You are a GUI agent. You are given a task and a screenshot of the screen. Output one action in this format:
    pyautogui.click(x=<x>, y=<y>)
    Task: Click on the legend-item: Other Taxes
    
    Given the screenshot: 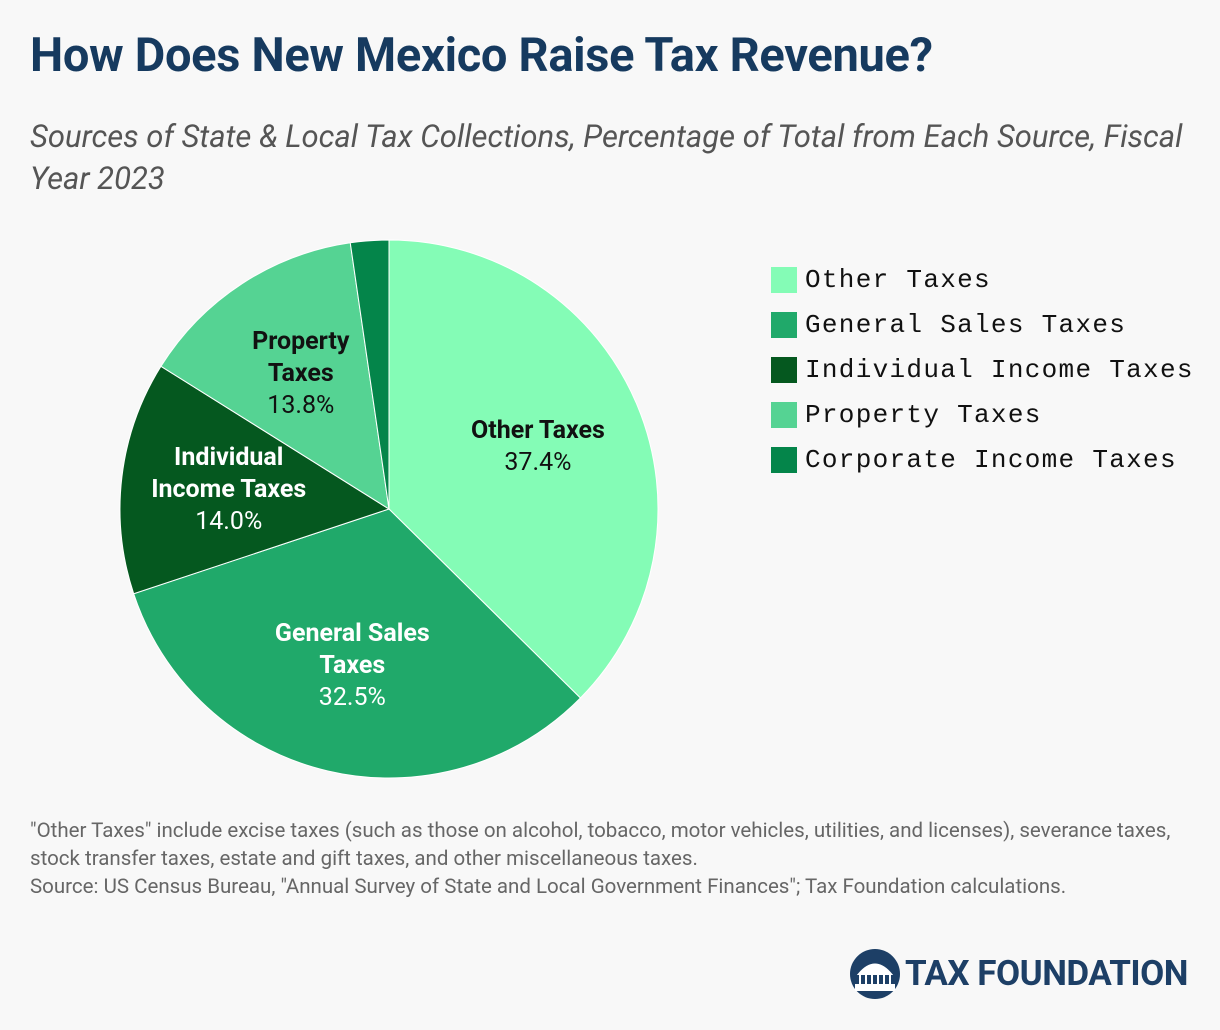 What is the action you would take?
    pyautogui.click(x=982, y=279)
    